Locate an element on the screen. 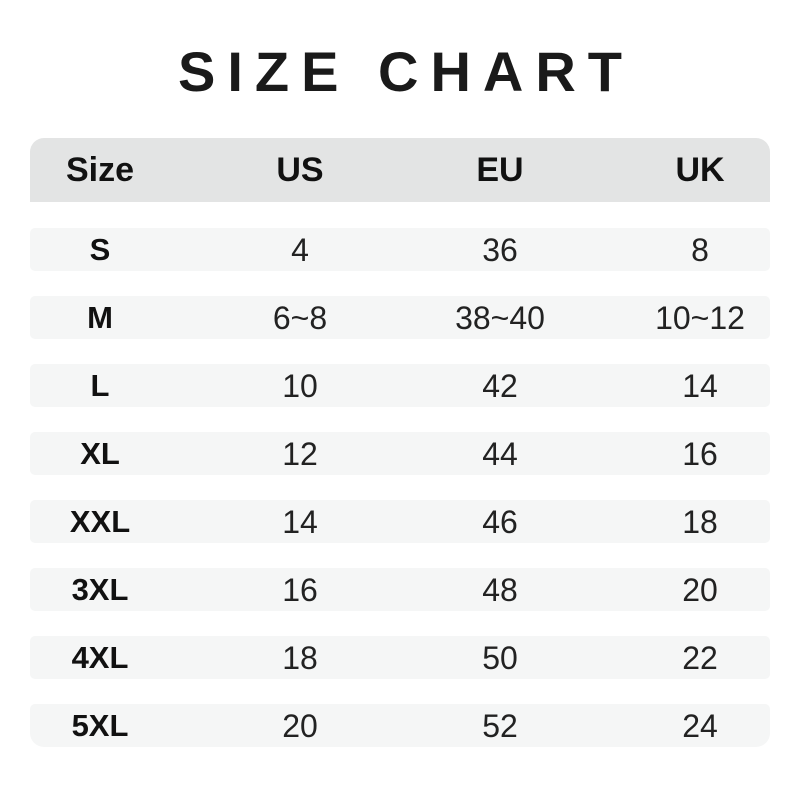 This screenshot has height=800, width=800. size-label: 3XL is located at coordinates (100, 589).